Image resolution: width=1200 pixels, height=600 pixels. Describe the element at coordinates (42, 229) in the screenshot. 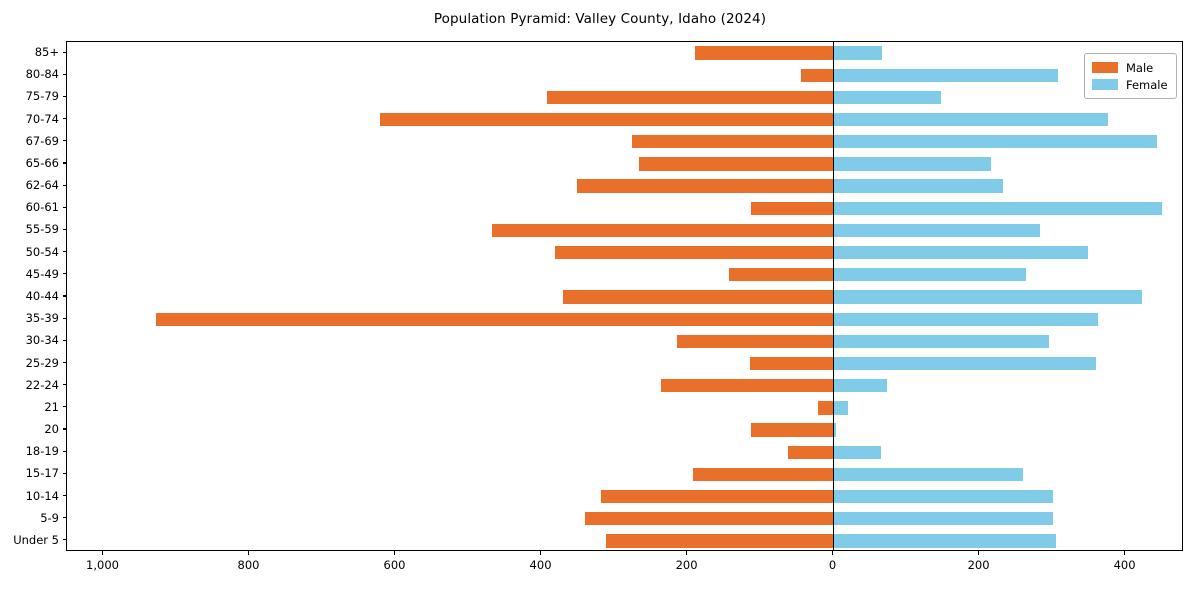

I see `y-tick-label: 55-59` at that location.